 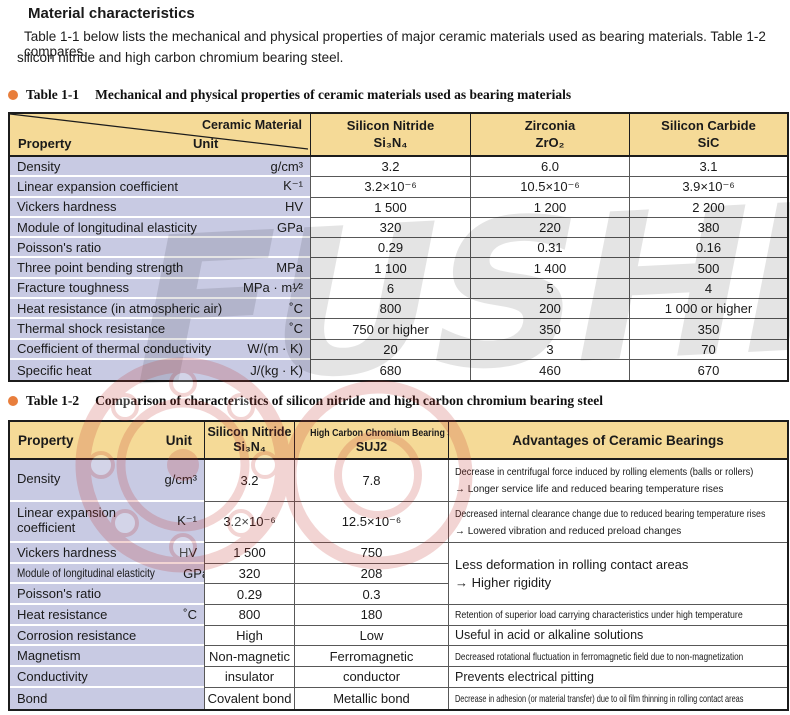 I want to click on value-cell: 500, so click(x=708, y=268).